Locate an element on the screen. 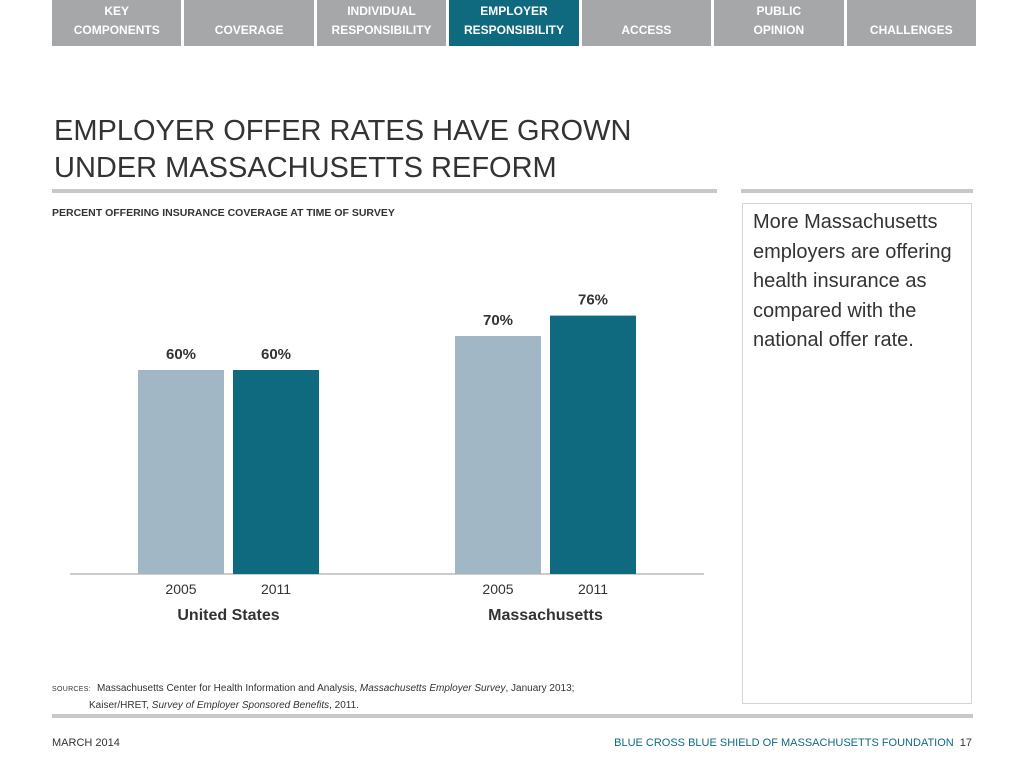 Image resolution: width=1024 pixels, height=768 pixels. tab-employer-responsibility: EMPLOYER RESPONSIBILITY is located at coordinates (514, 23).